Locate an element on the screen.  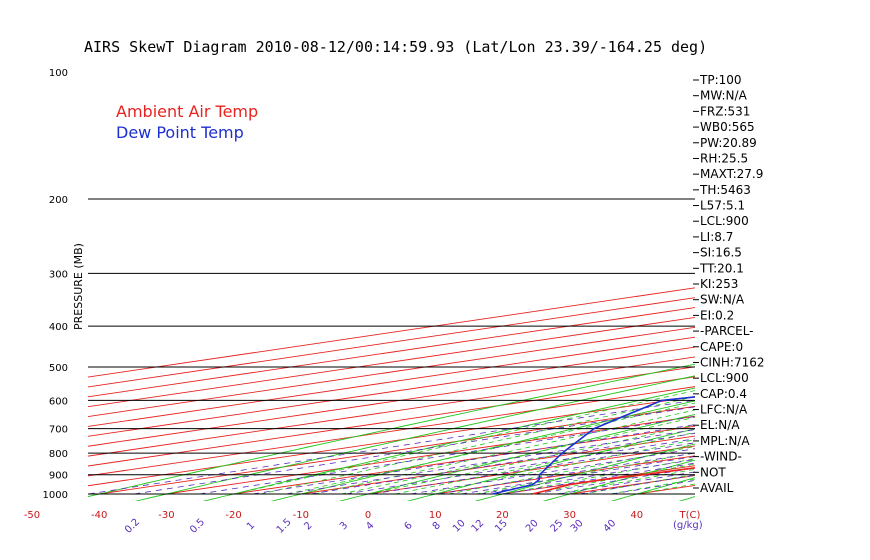
mixing-ratio-tick-label: 0.2 is located at coordinates (132, 526).